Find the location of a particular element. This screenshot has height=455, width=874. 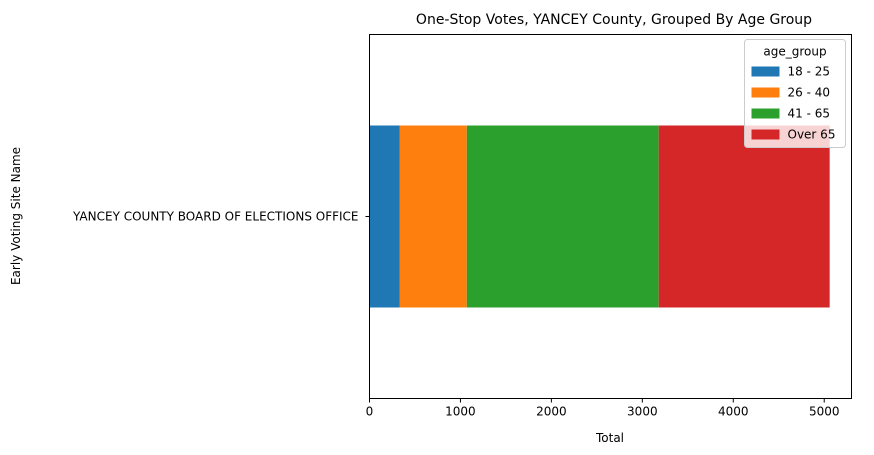

legend: age_group 18 - 25 26 - 40 41 - 65 Over 65 is located at coordinates (795, 93).